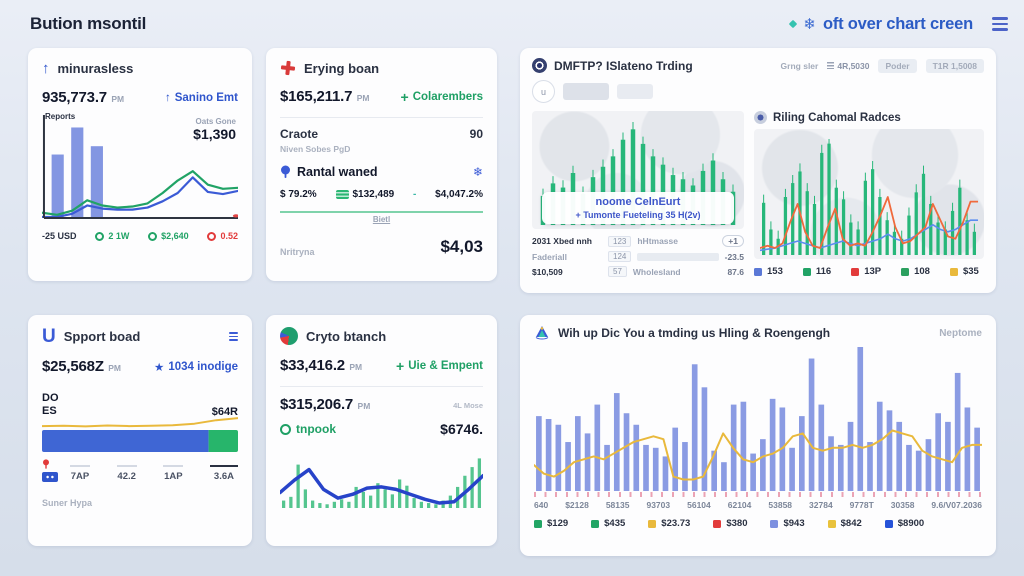 The height and width of the screenshot is (576, 1024). What do you see at coordinates (638, 241) in the screenshot?
I see `table-row: 2031 Xbed nnh 123 hHtmasse +1` at bounding box center [638, 241].